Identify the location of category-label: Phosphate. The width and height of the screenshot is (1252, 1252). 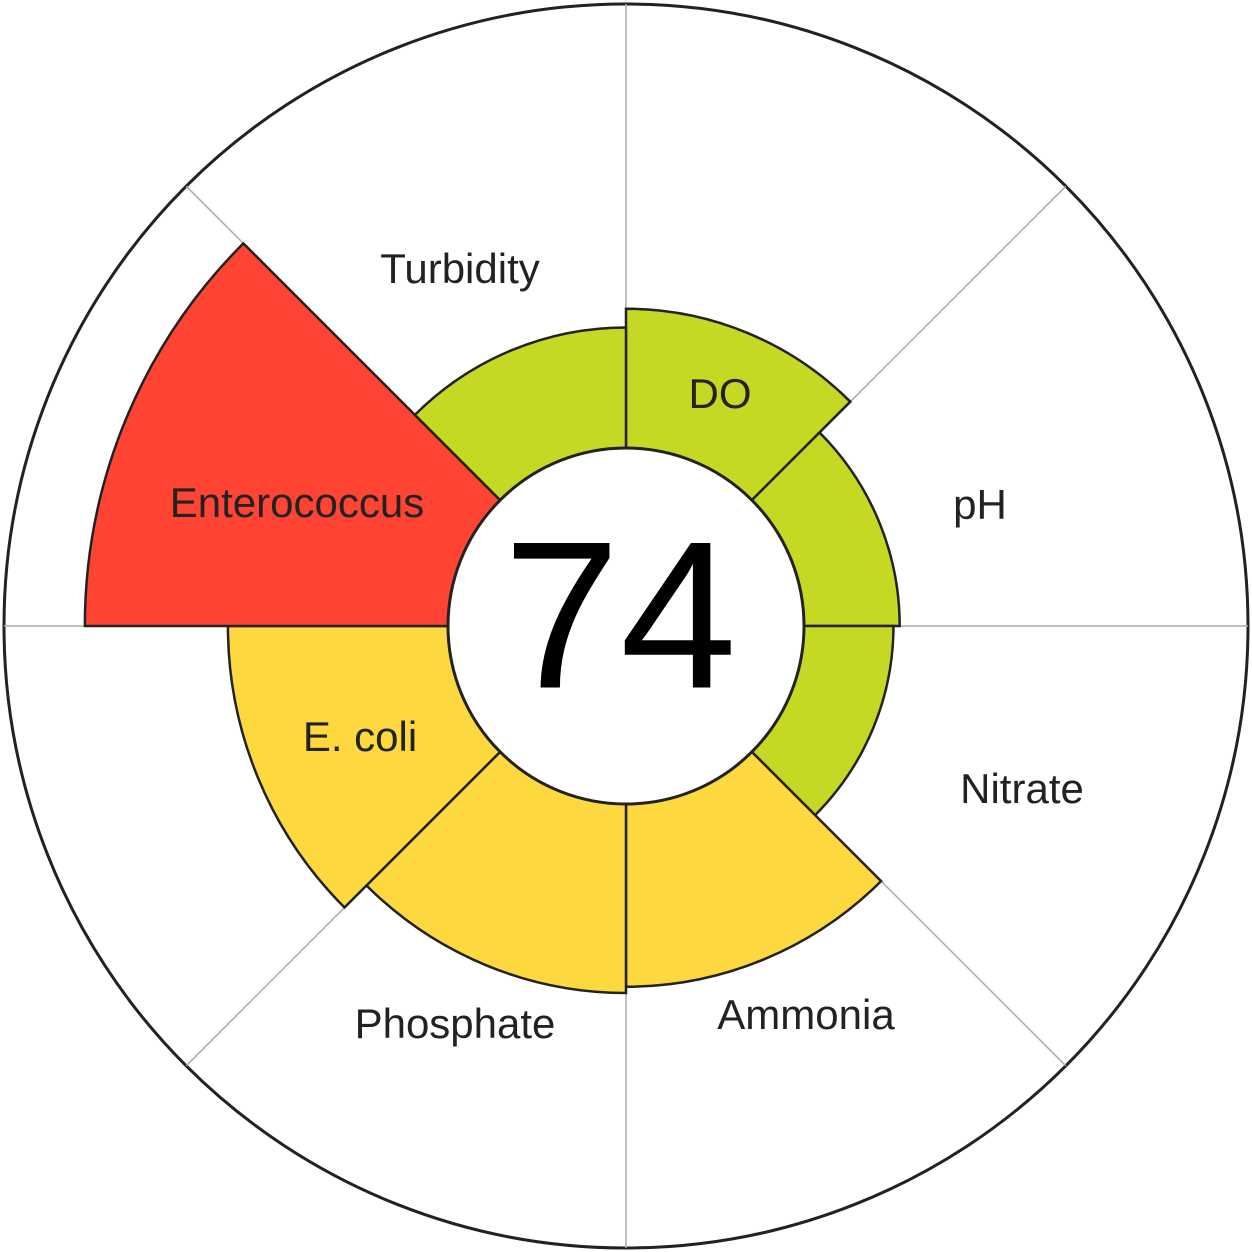
(455, 1023).